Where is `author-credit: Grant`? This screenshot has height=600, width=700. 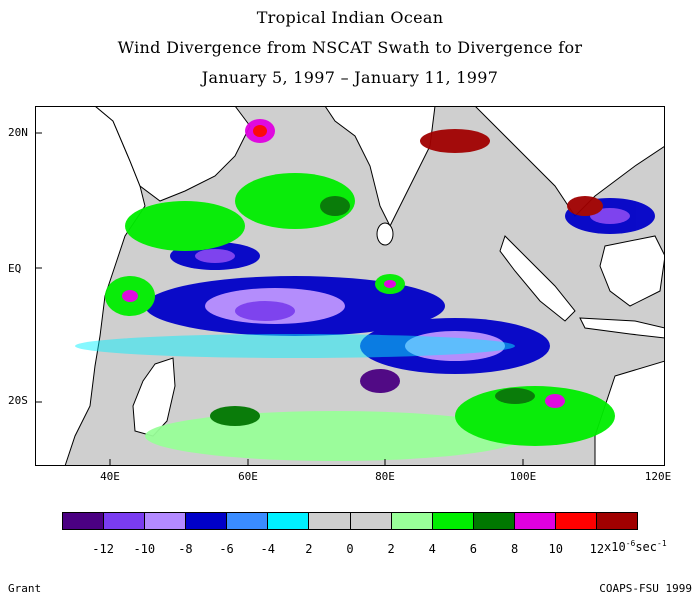 author-credit: Grant is located at coordinates (25, 588).